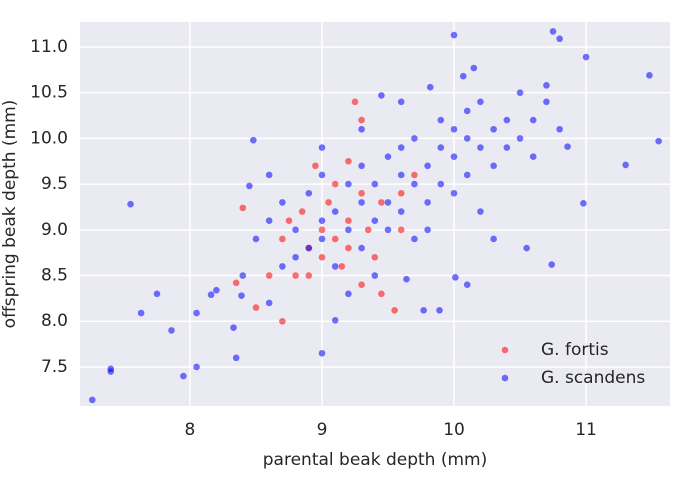 The image size is (688, 480). Describe the element at coordinates (190, 430) in the screenshot. I see `x-tick-label: 8` at that location.